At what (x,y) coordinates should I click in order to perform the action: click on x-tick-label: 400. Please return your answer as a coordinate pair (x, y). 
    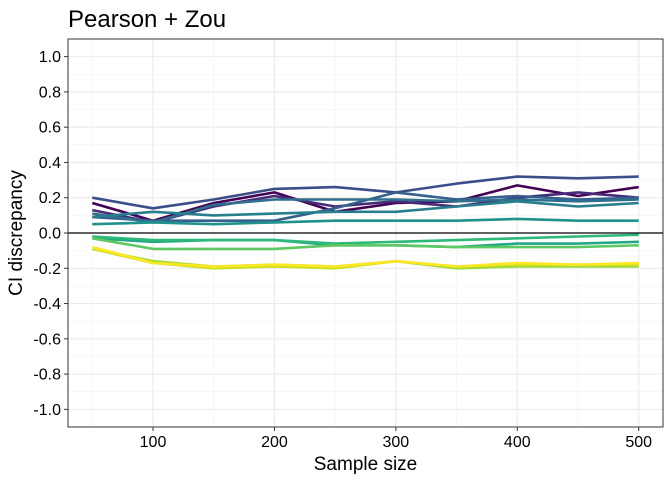
    Looking at the image, I should click on (517, 442).